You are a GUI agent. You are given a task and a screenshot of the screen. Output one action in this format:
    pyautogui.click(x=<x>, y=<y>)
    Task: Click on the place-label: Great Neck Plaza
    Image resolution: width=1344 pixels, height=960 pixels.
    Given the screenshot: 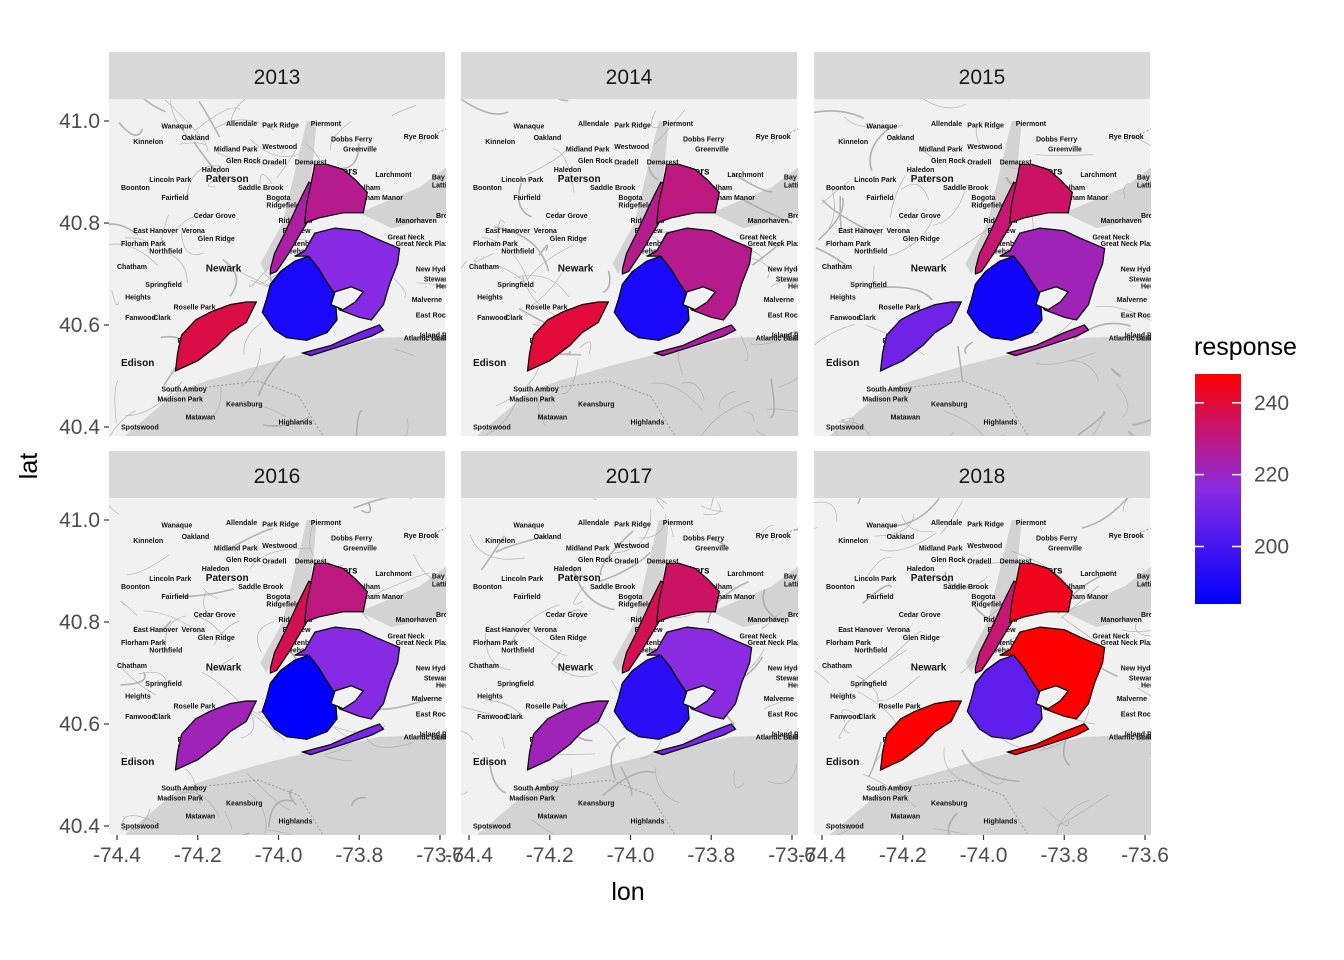 What is the action you would take?
    pyautogui.click(x=424, y=643)
    